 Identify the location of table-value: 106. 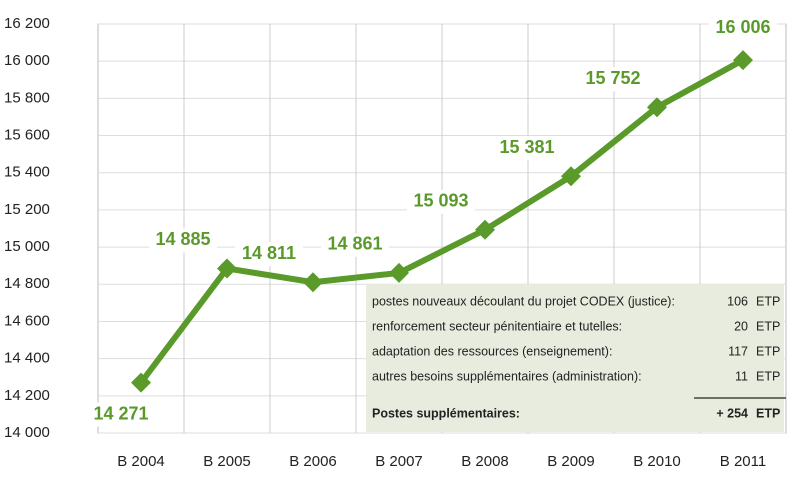
(737, 301).